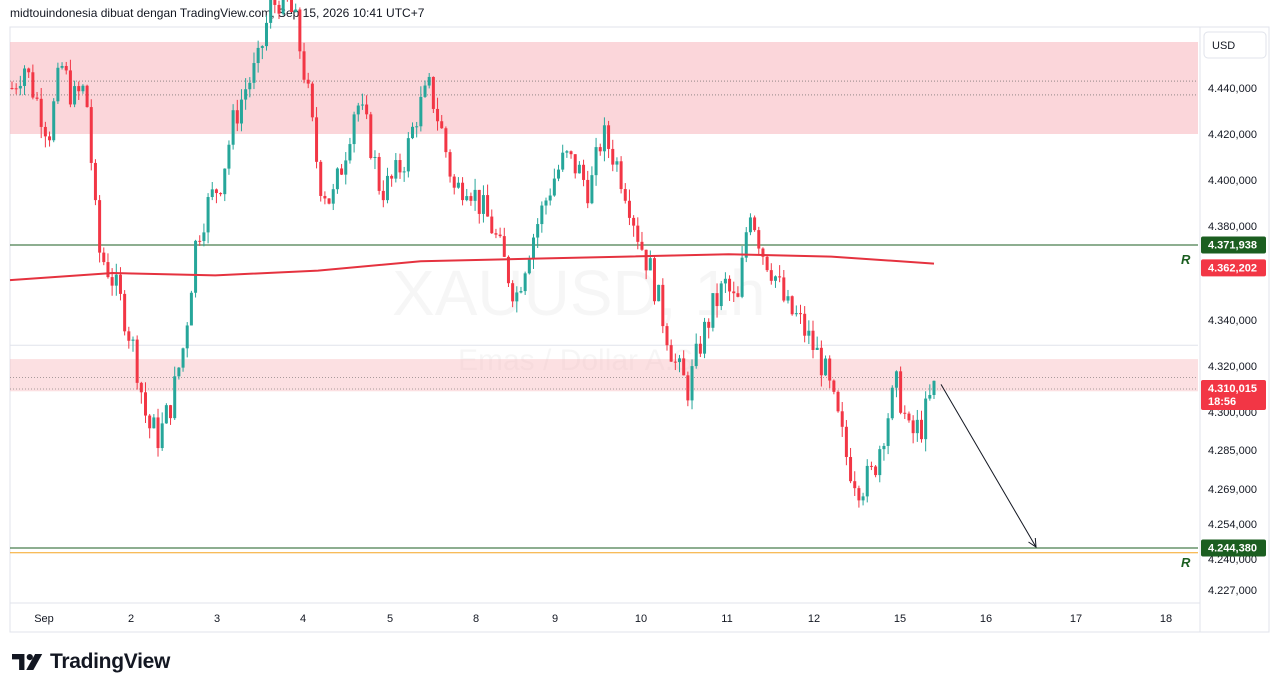 The height and width of the screenshot is (692, 1281). What do you see at coordinates (1076, 619) in the screenshot?
I see `x-tick-label: 17` at bounding box center [1076, 619].